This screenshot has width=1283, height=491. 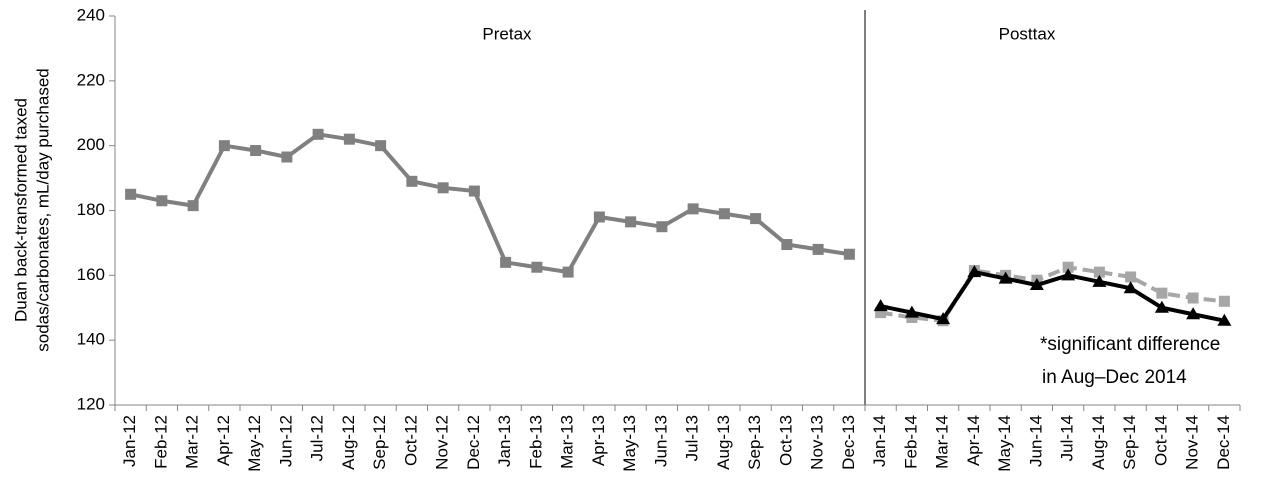 What do you see at coordinates (879, 441) in the screenshot?
I see `x-tick-label: Jan-14` at bounding box center [879, 441].